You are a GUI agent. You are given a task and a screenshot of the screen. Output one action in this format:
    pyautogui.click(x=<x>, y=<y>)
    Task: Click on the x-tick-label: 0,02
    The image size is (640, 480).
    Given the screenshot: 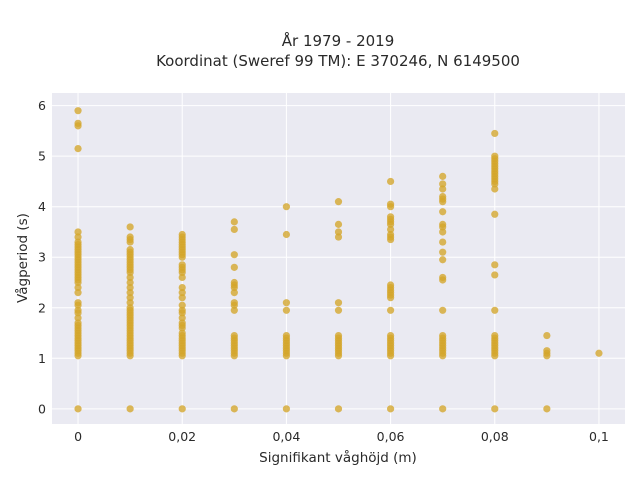 What is the action you would take?
    pyautogui.click(x=182, y=436)
    